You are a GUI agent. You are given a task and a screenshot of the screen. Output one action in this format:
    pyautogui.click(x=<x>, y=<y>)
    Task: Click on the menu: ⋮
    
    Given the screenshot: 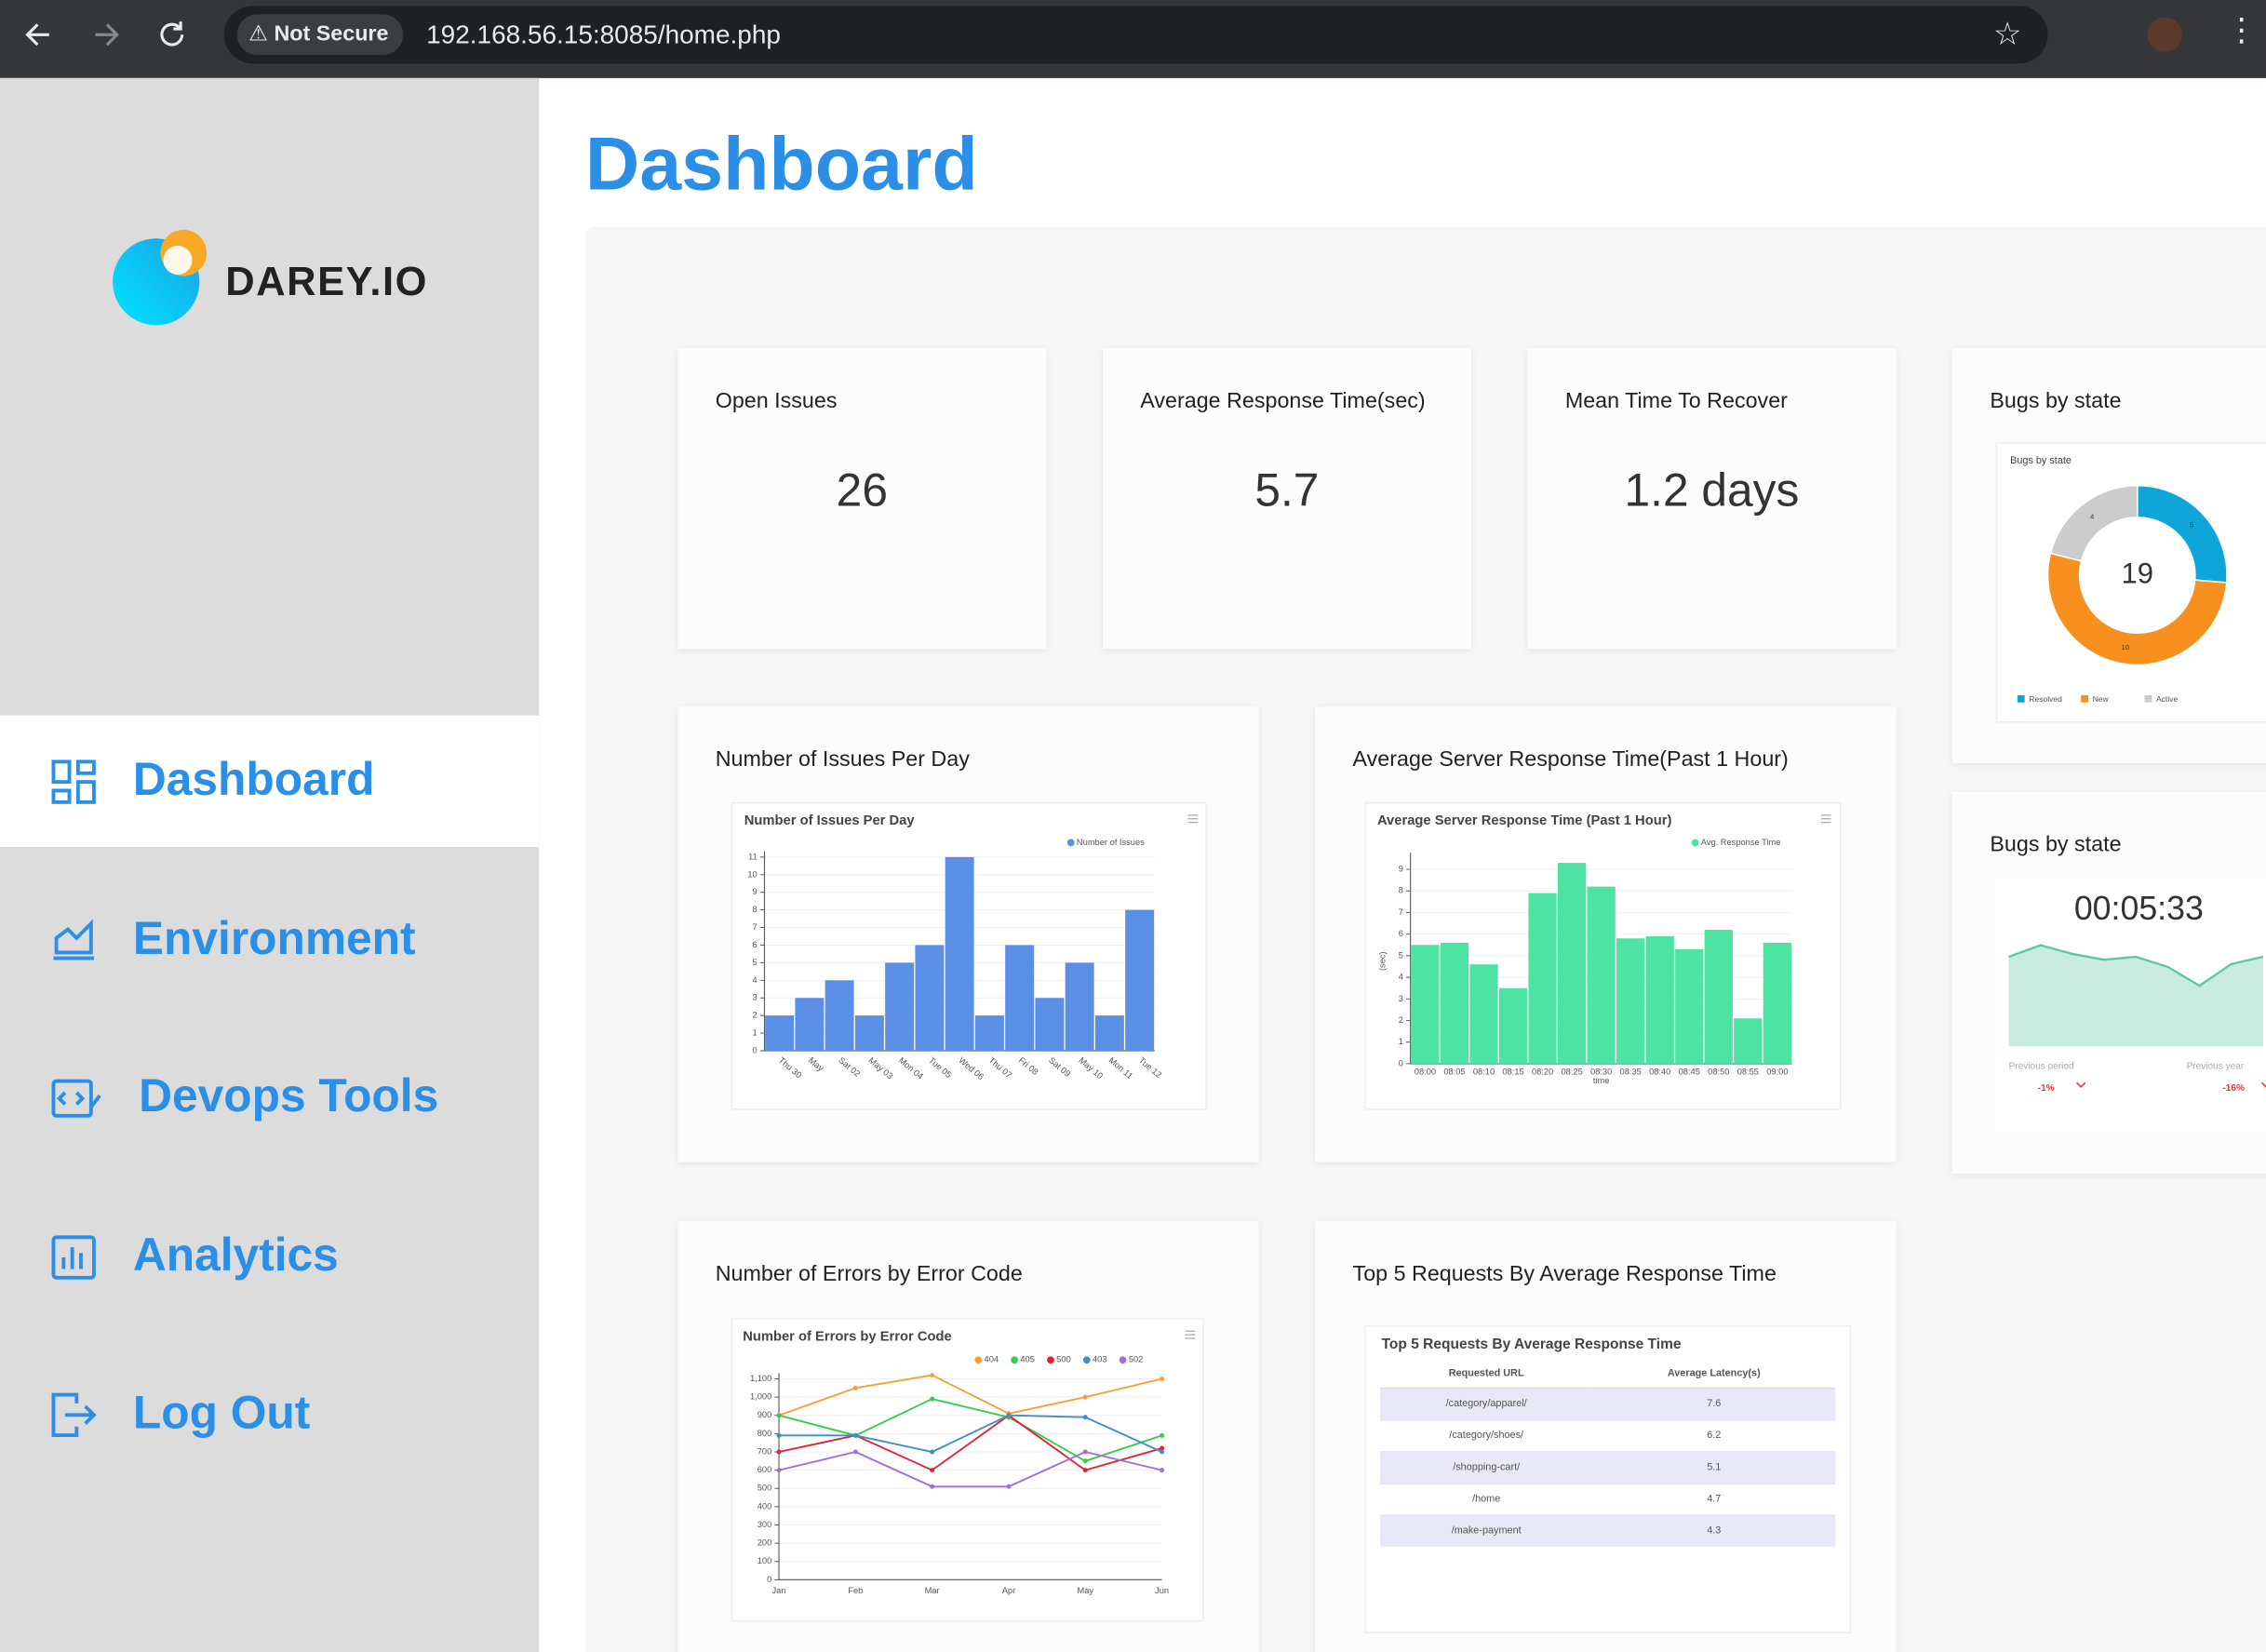 What is the action you would take?
    pyautogui.click(x=2241, y=30)
    